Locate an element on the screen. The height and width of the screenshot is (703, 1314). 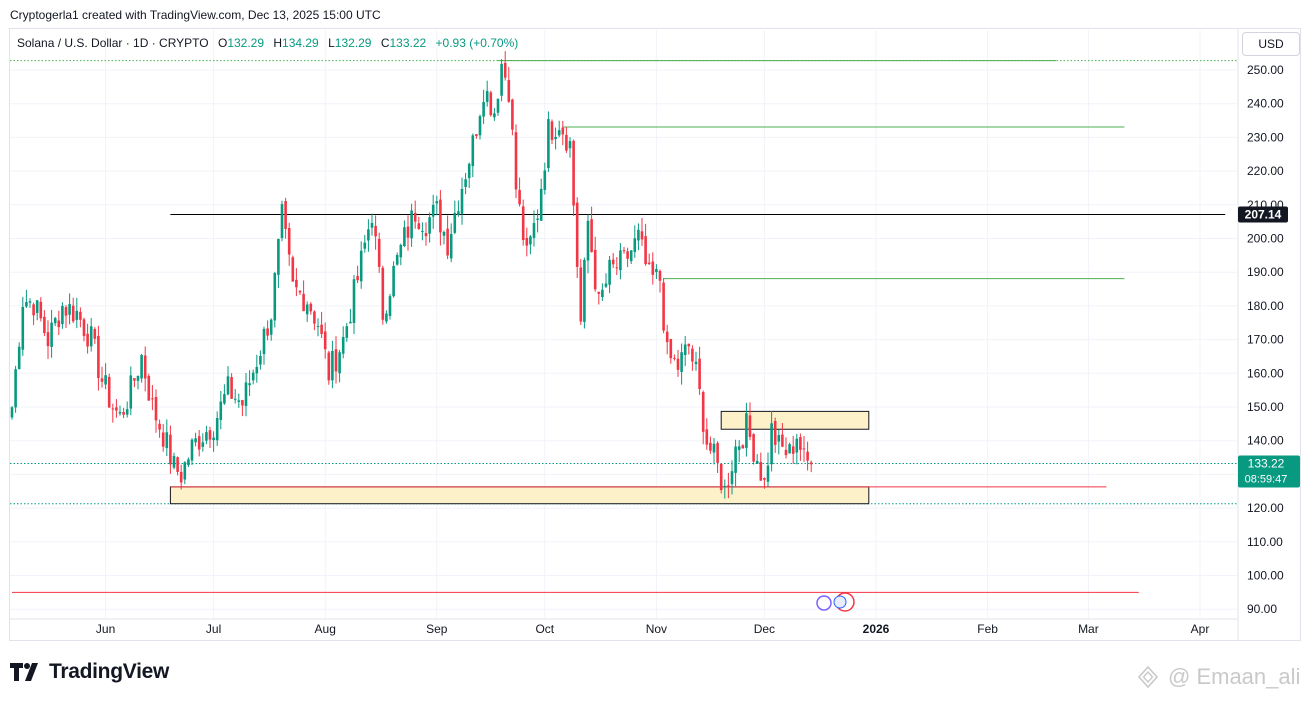
us-flag-icon is located at coordinates (840, 602).